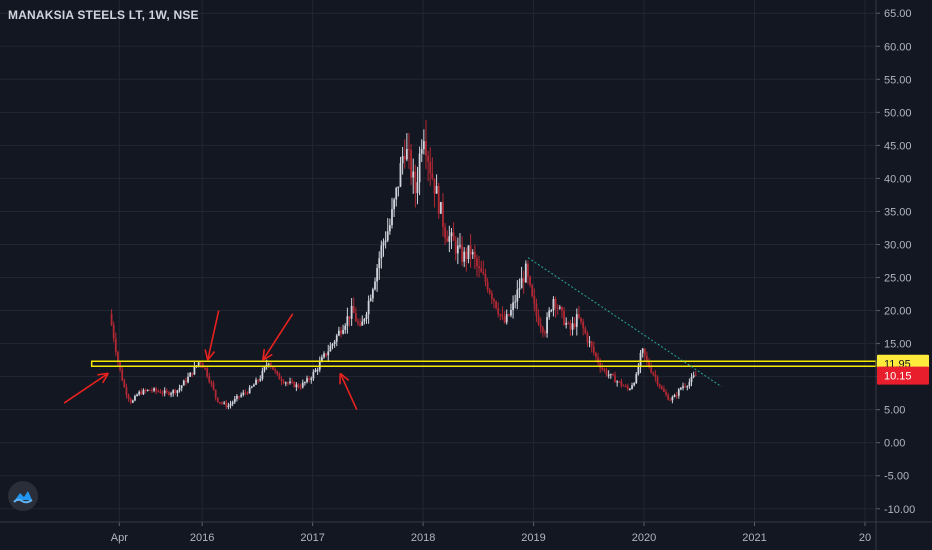 This screenshot has width=932, height=550. What do you see at coordinates (898, 80) in the screenshot?
I see `price-tick-label: 55.00` at bounding box center [898, 80].